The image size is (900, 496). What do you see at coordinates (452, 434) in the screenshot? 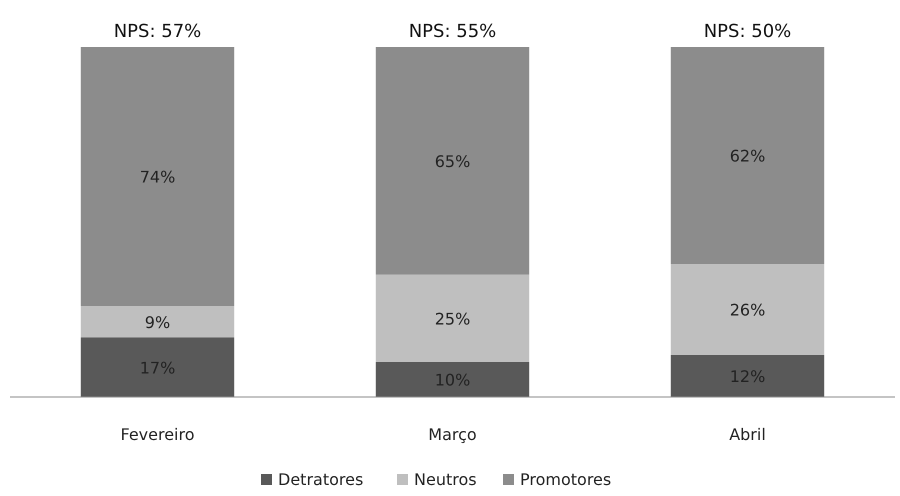
I see `x-tick-label: Março` at bounding box center [452, 434].